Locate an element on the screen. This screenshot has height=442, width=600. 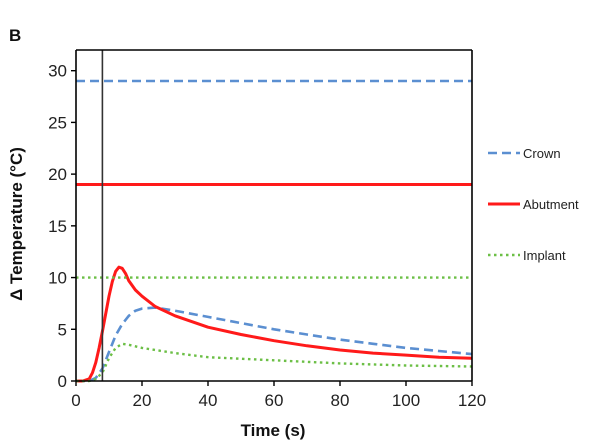
y-axis-title: Δ Temperature (°C) is located at coordinates (16, 224).